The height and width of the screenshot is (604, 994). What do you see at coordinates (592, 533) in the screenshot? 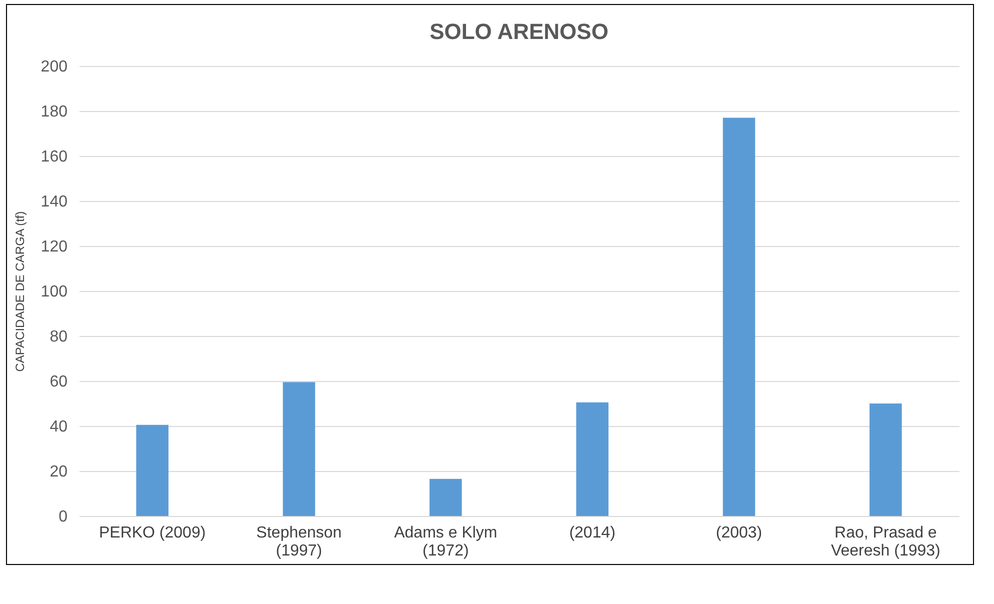
I see `x-tick-label: (2014)` at bounding box center [592, 533].